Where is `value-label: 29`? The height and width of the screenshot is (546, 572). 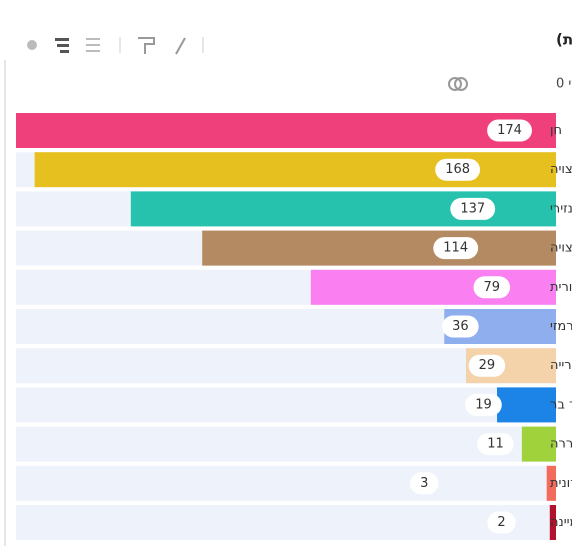
value-label: 29 is located at coordinates (487, 365).